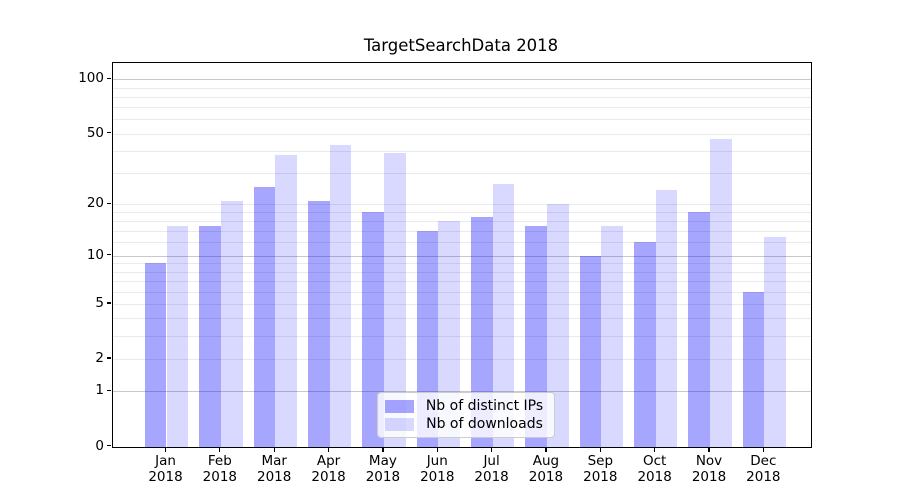 This screenshot has height=500, width=900. I want to click on x-tick-label: May 2018, so click(383, 469).